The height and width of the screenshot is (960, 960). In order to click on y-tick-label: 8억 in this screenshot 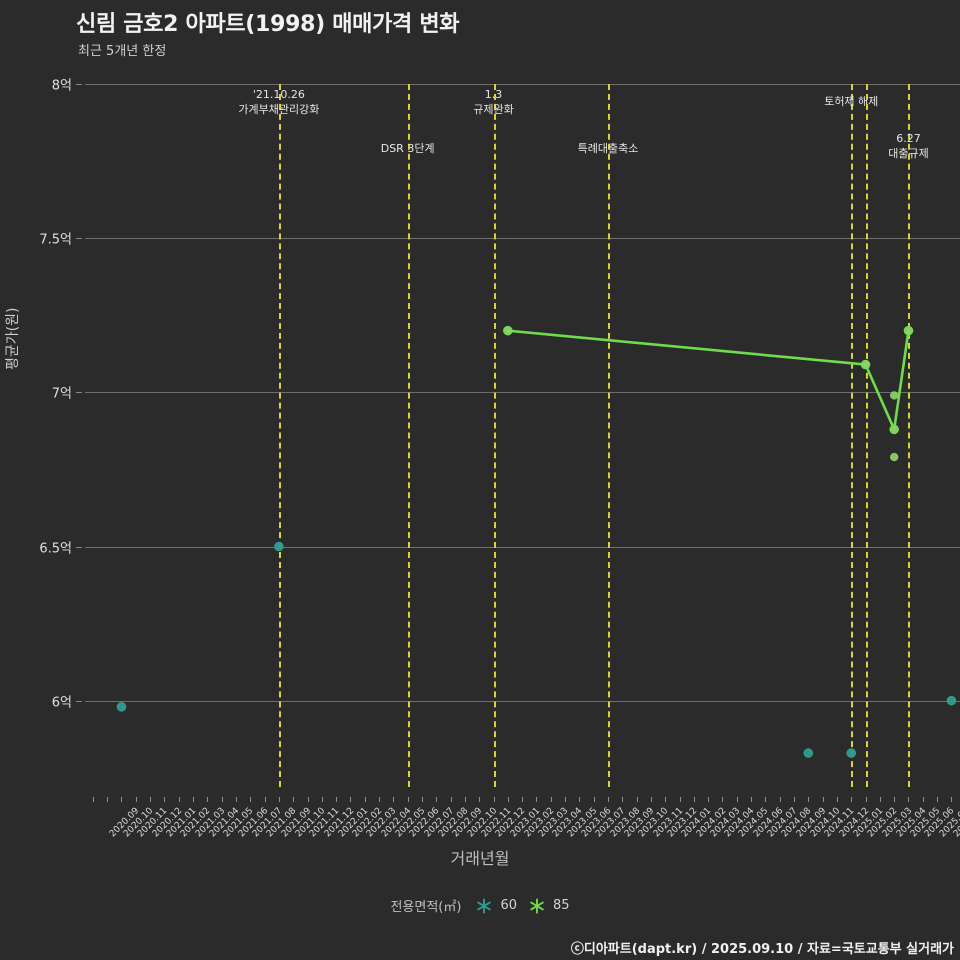, I will do `click(61, 86)`.